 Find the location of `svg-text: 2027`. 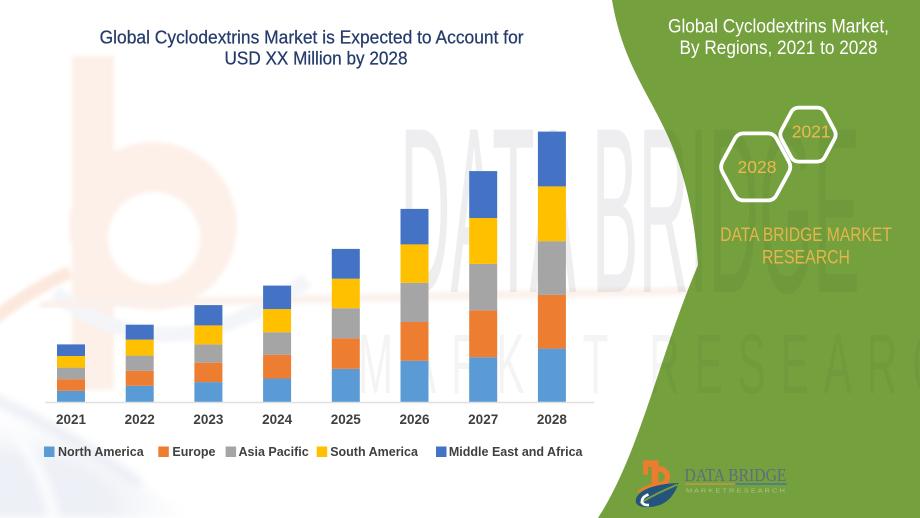

svg-text: 2027 is located at coordinates (483, 419).